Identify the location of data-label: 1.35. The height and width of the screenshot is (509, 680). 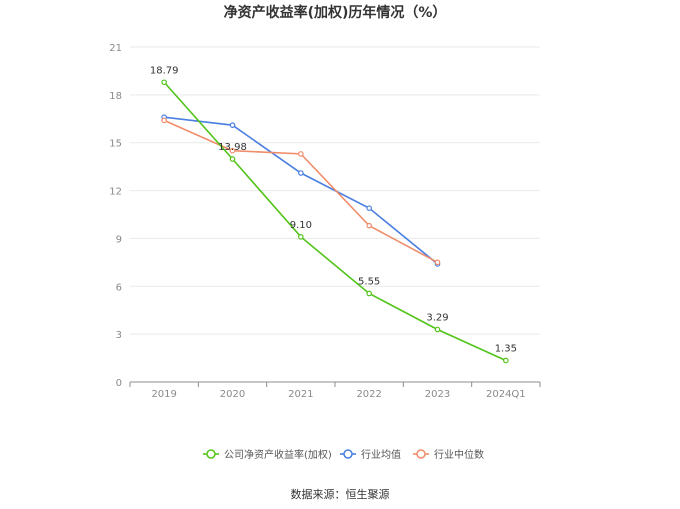
(506, 348).